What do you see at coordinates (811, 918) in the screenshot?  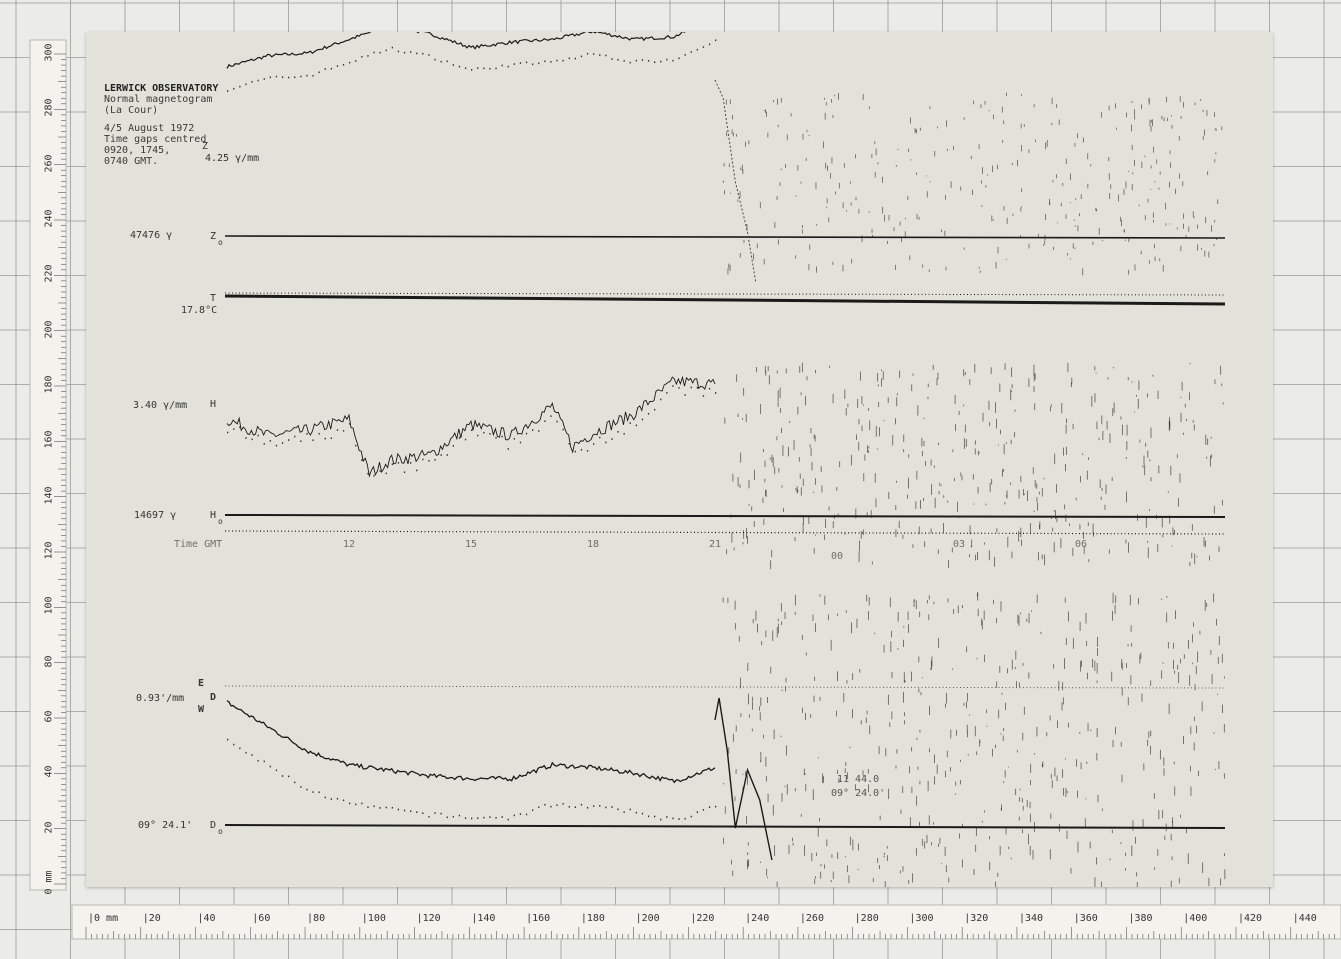 I see `bottom-ruler-label: |260` at bounding box center [811, 918].